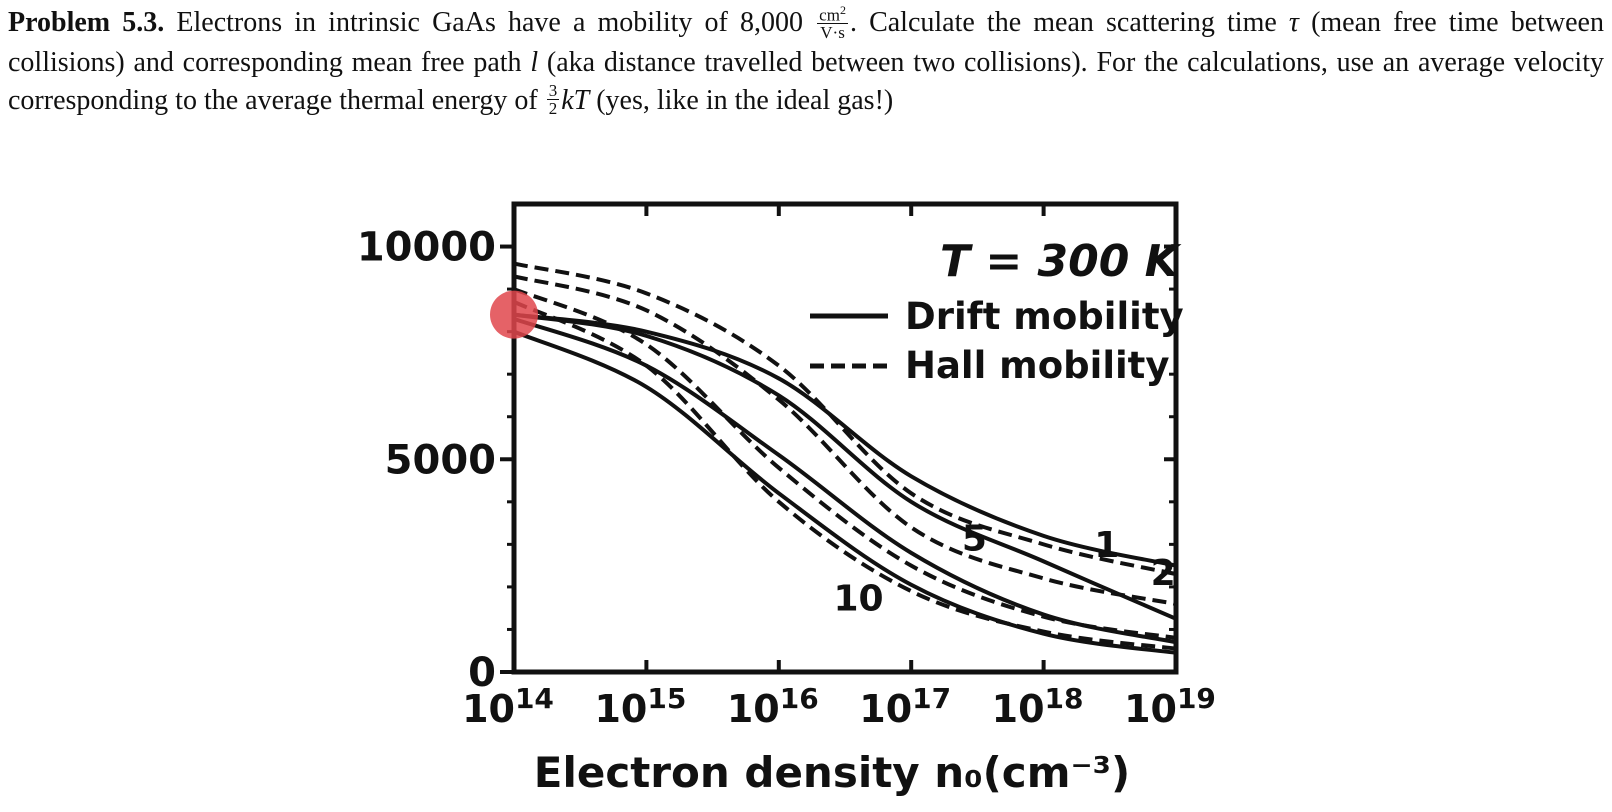  What do you see at coordinates (858, 598) in the screenshot?
I see `curve-label: 10` at bounding box center [858, 598].